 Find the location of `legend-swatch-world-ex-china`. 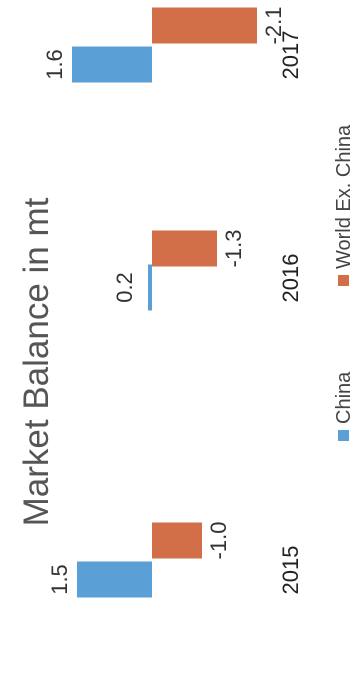

legend-swatch-world-ex-china is located at coordinates (343, 280).